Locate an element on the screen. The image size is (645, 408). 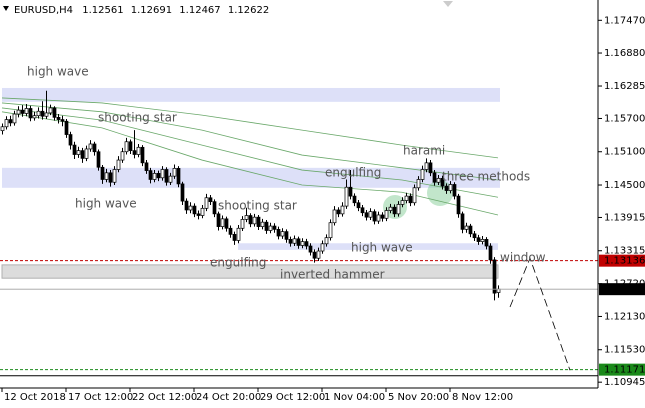
price-level-label: 1.11171 is located at coordinates (624, 370).